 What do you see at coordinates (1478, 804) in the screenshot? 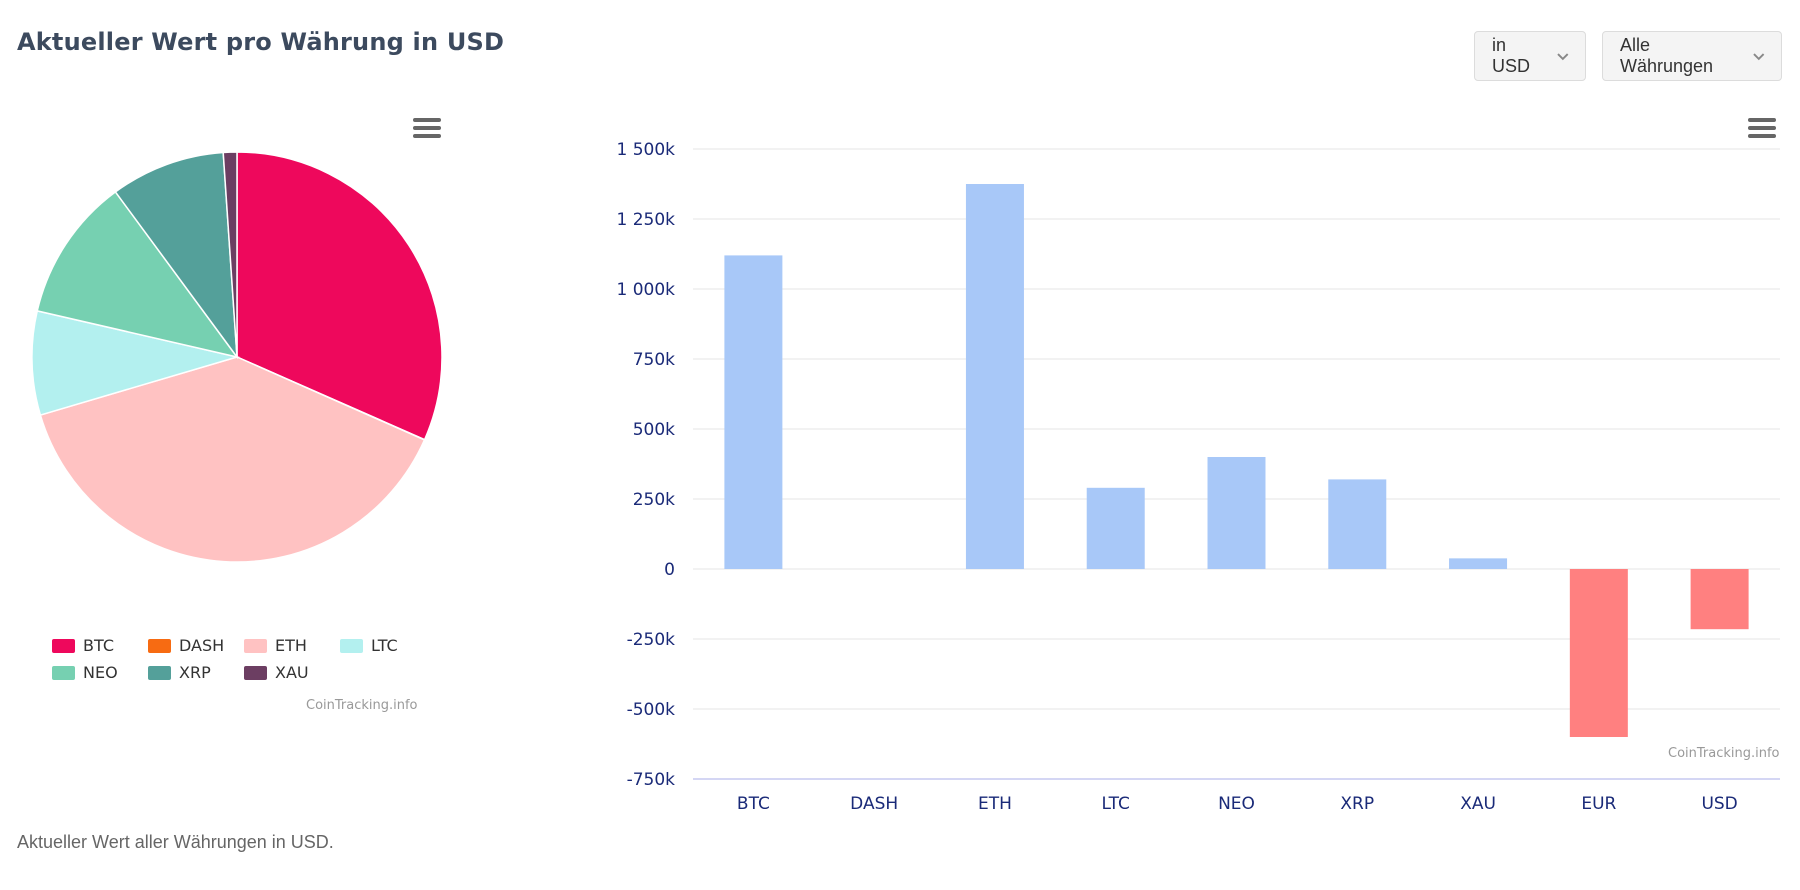
I see `x-tick-label: XAU` at bounding box center [1478, 804].